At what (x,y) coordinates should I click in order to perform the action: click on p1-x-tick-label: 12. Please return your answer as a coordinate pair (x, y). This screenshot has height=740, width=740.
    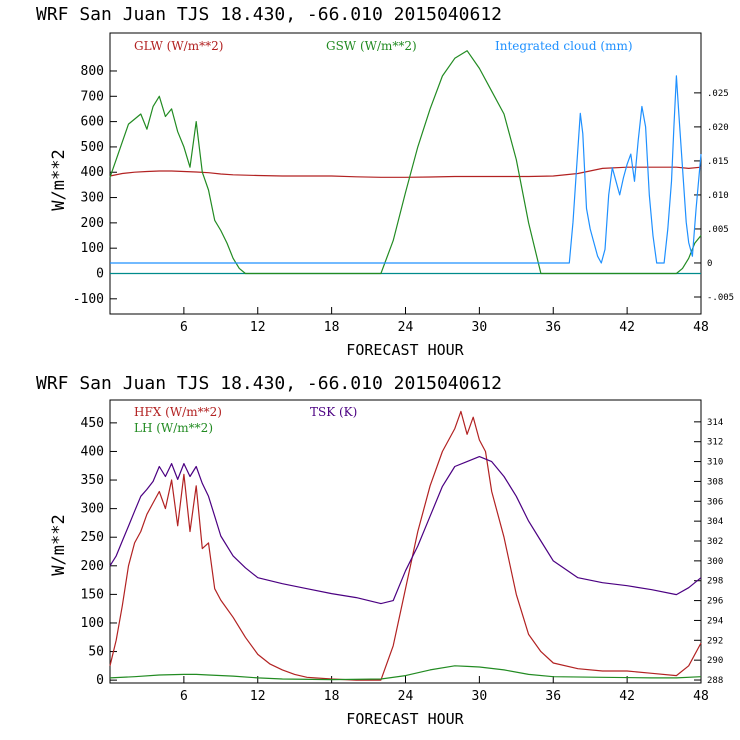
    Looking at the image, I should click on (258, 696).